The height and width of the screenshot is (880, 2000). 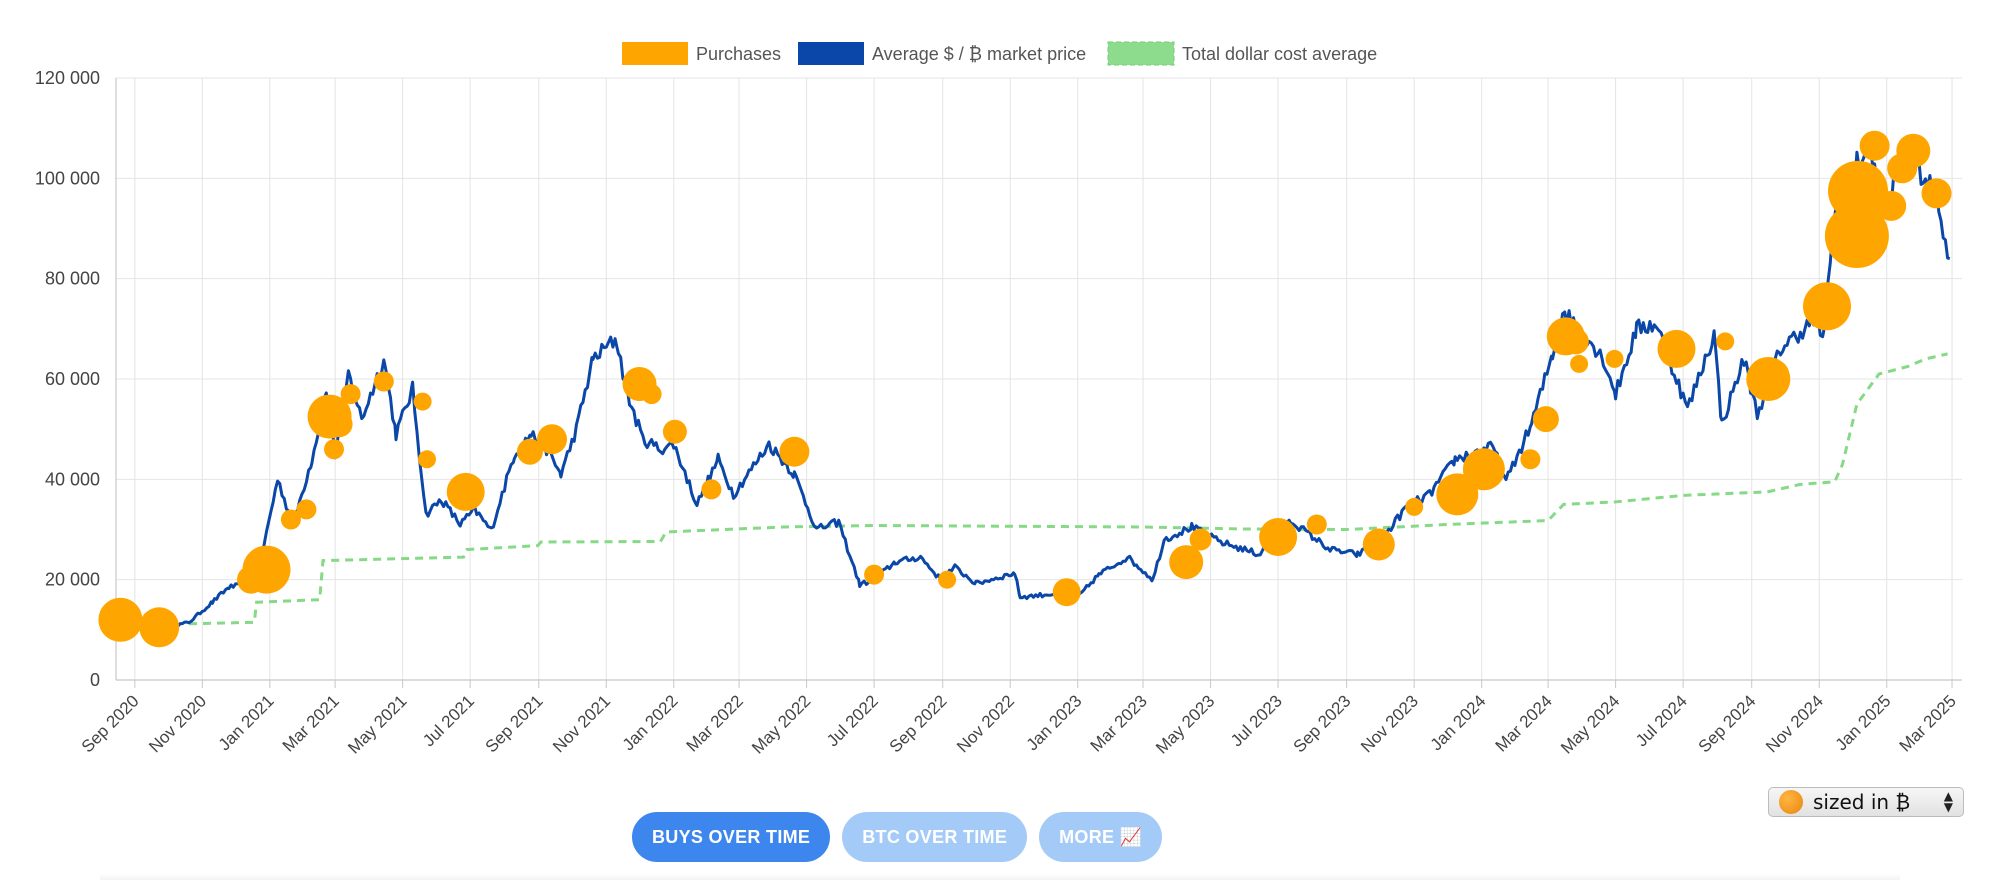 What do you see at coordinates (1141, 53) in the screenshot?
I see `legend-swatch-cost-average` at bounding box center [1141, 53].